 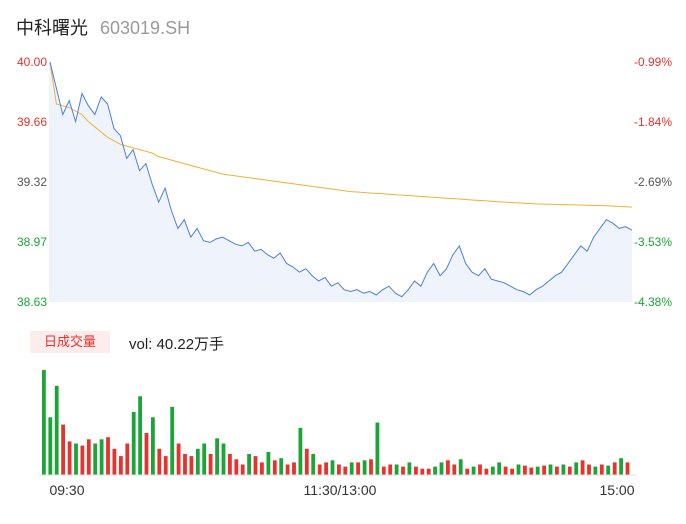 What do you see at coordinates (32, 122) in the screenshot?
I see `left-tick-label: 39.66` at bounding box center [32, 122].